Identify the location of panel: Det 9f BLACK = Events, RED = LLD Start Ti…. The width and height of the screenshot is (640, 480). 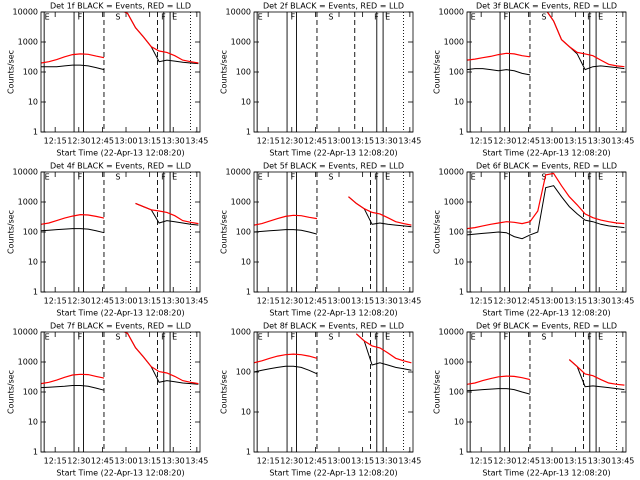
(534, 400).